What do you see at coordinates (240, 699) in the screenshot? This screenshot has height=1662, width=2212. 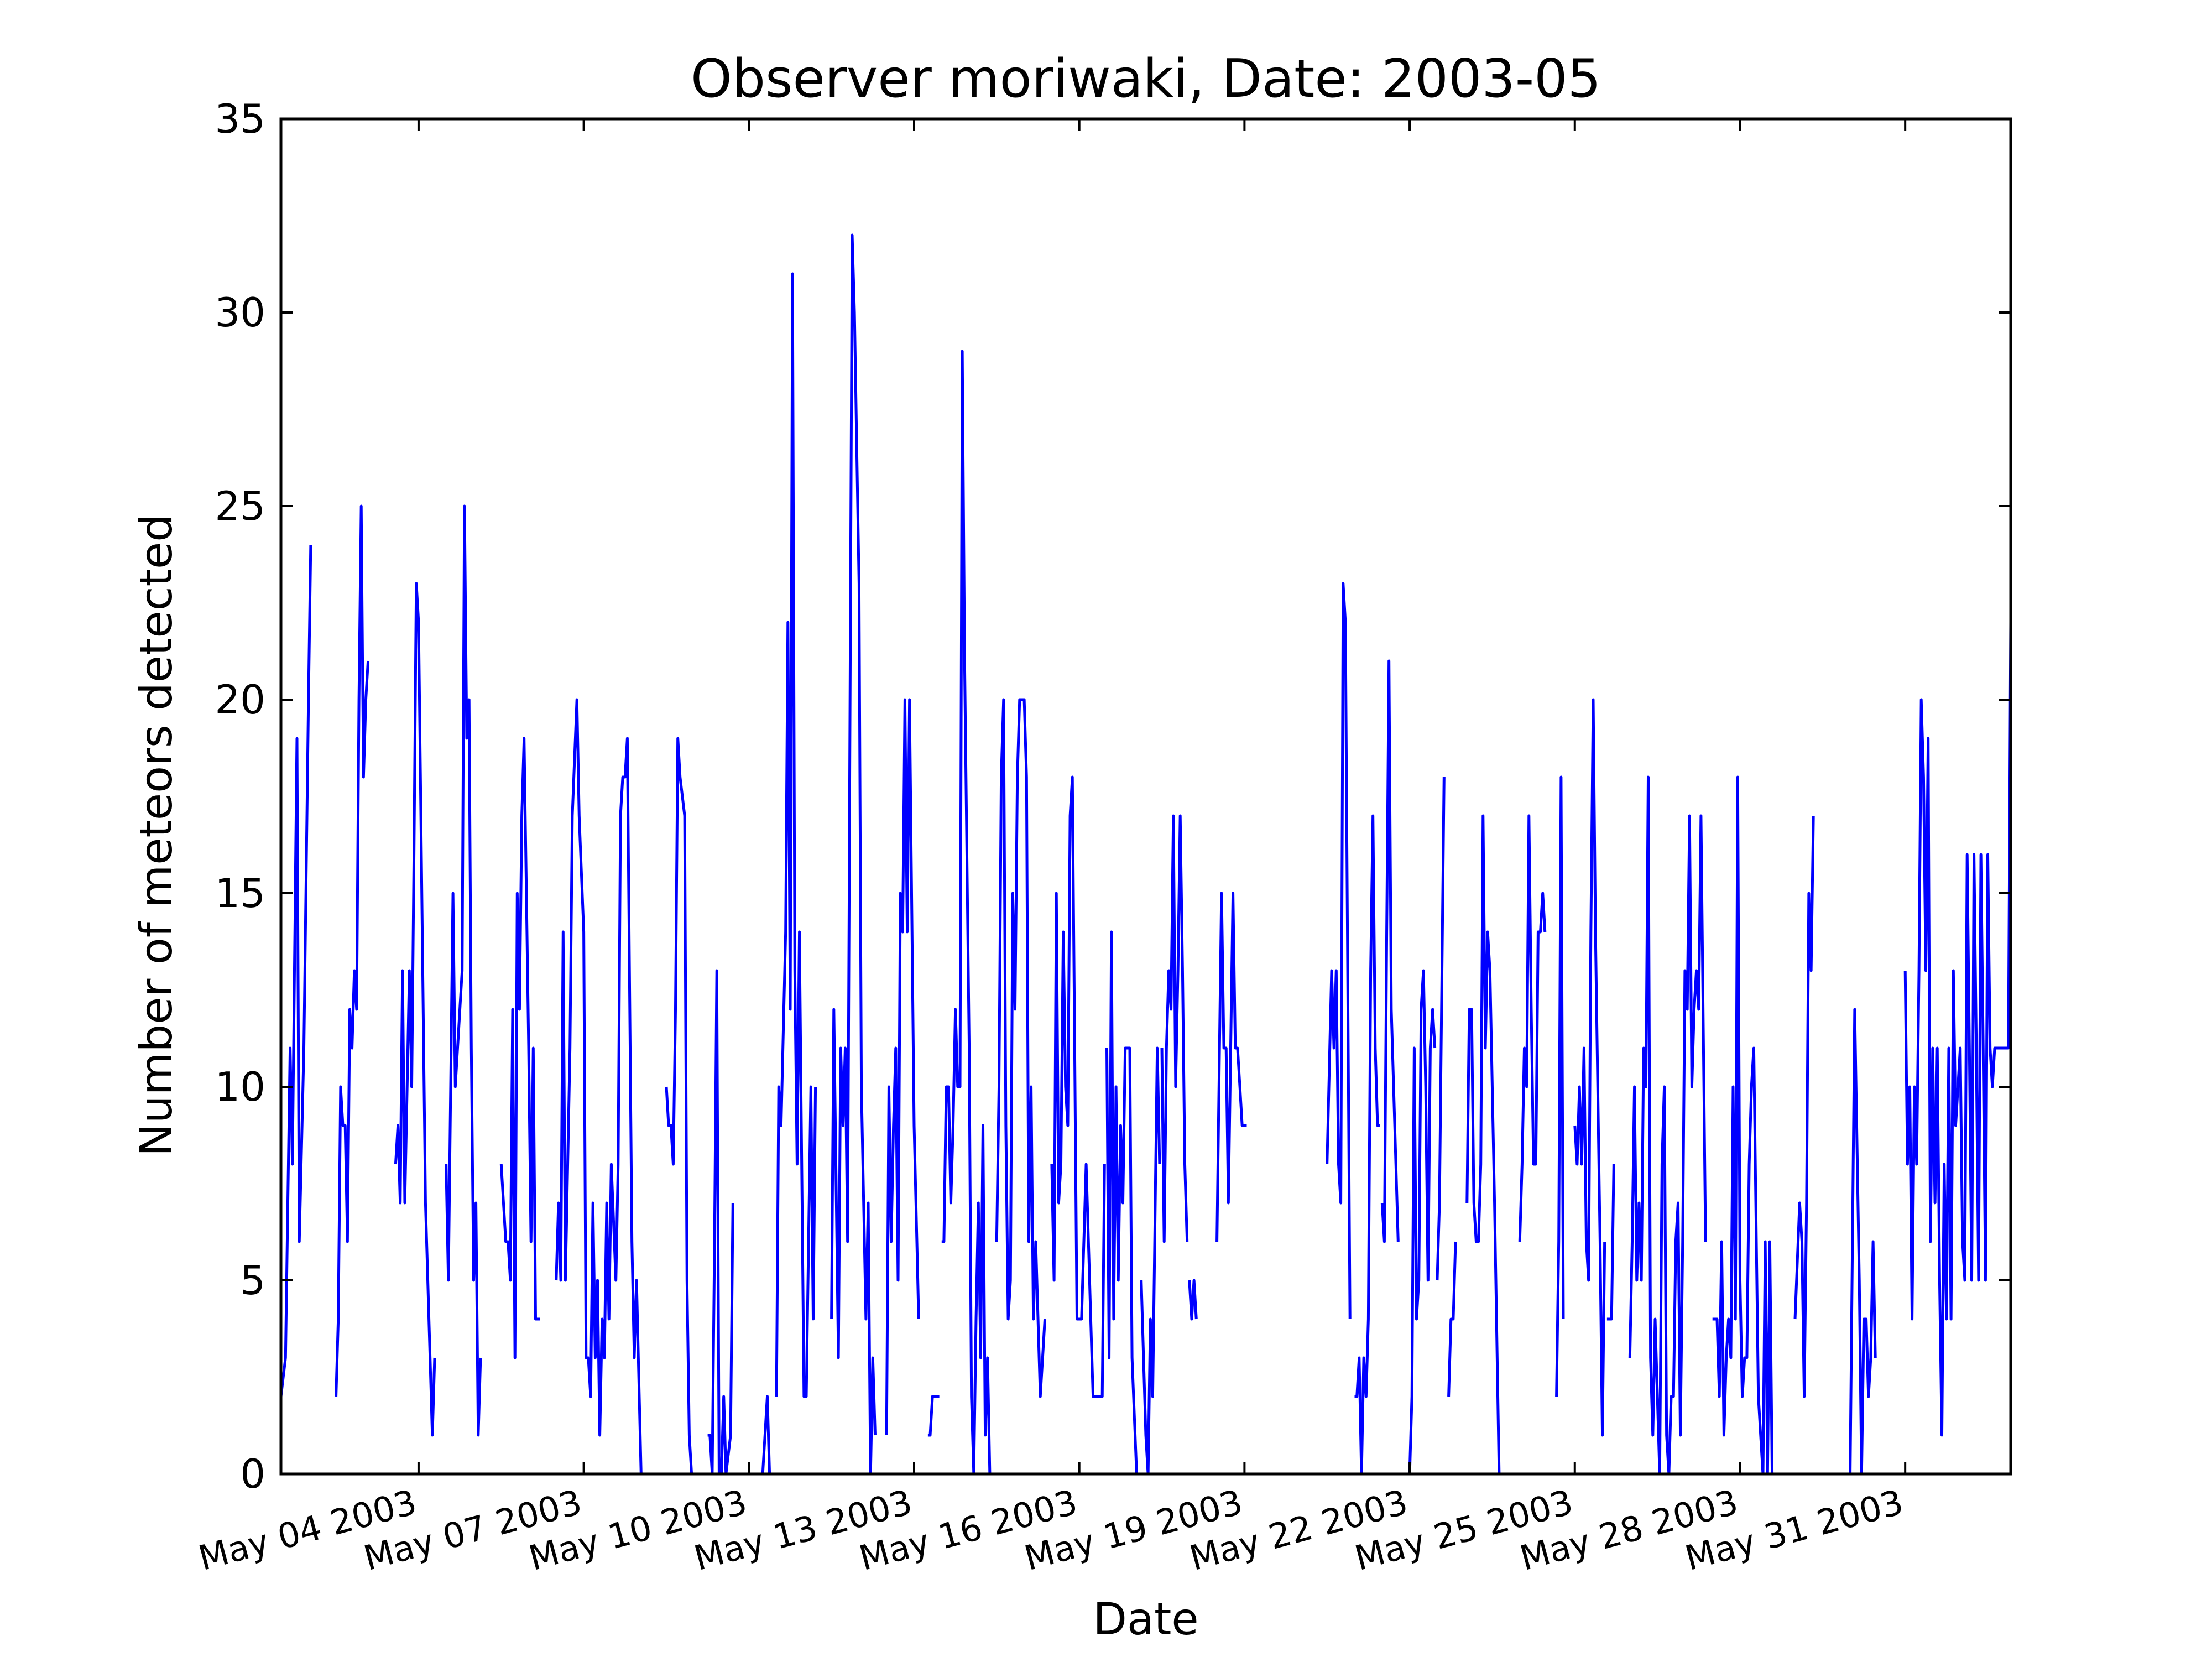 I see `y-tick-label: 20` at bounding box center [240, 699].